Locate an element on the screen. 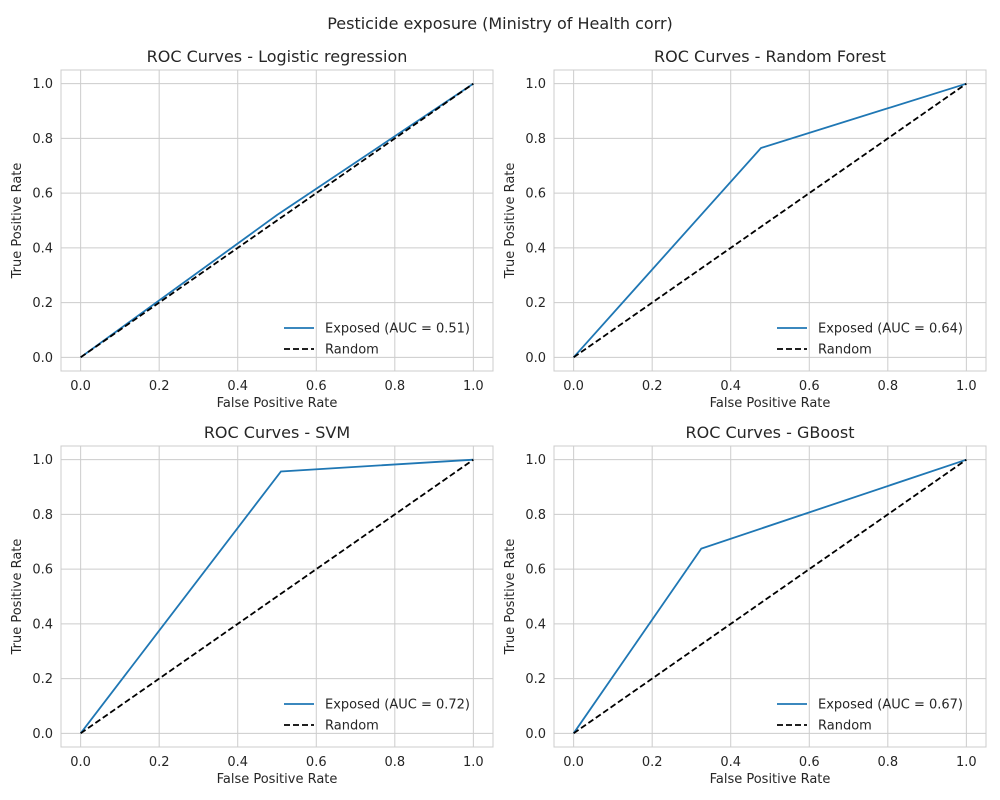 The image size is (1000, 800). chart-2-x-tick-label: 0.0 is located at coordinates (80, 762).